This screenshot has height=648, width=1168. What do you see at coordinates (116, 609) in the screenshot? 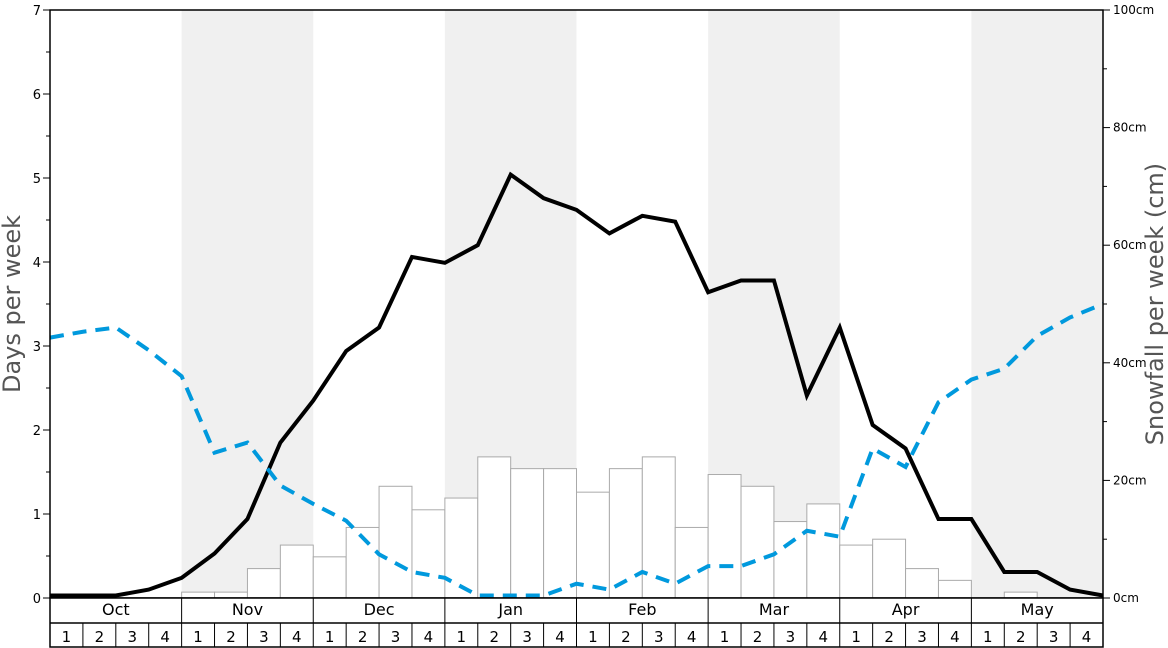
I see `month-label: Oct` at bounding box center [116, 609].